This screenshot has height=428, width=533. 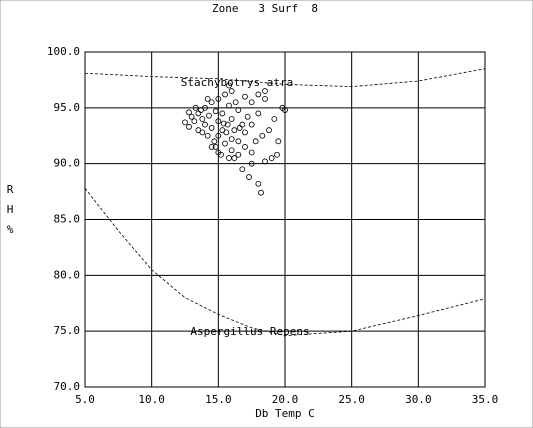 What do you see at coordinates (85, 399) in the screenshot?
I see `x-tick-label: 5.0` at bounding box center [85, 399].